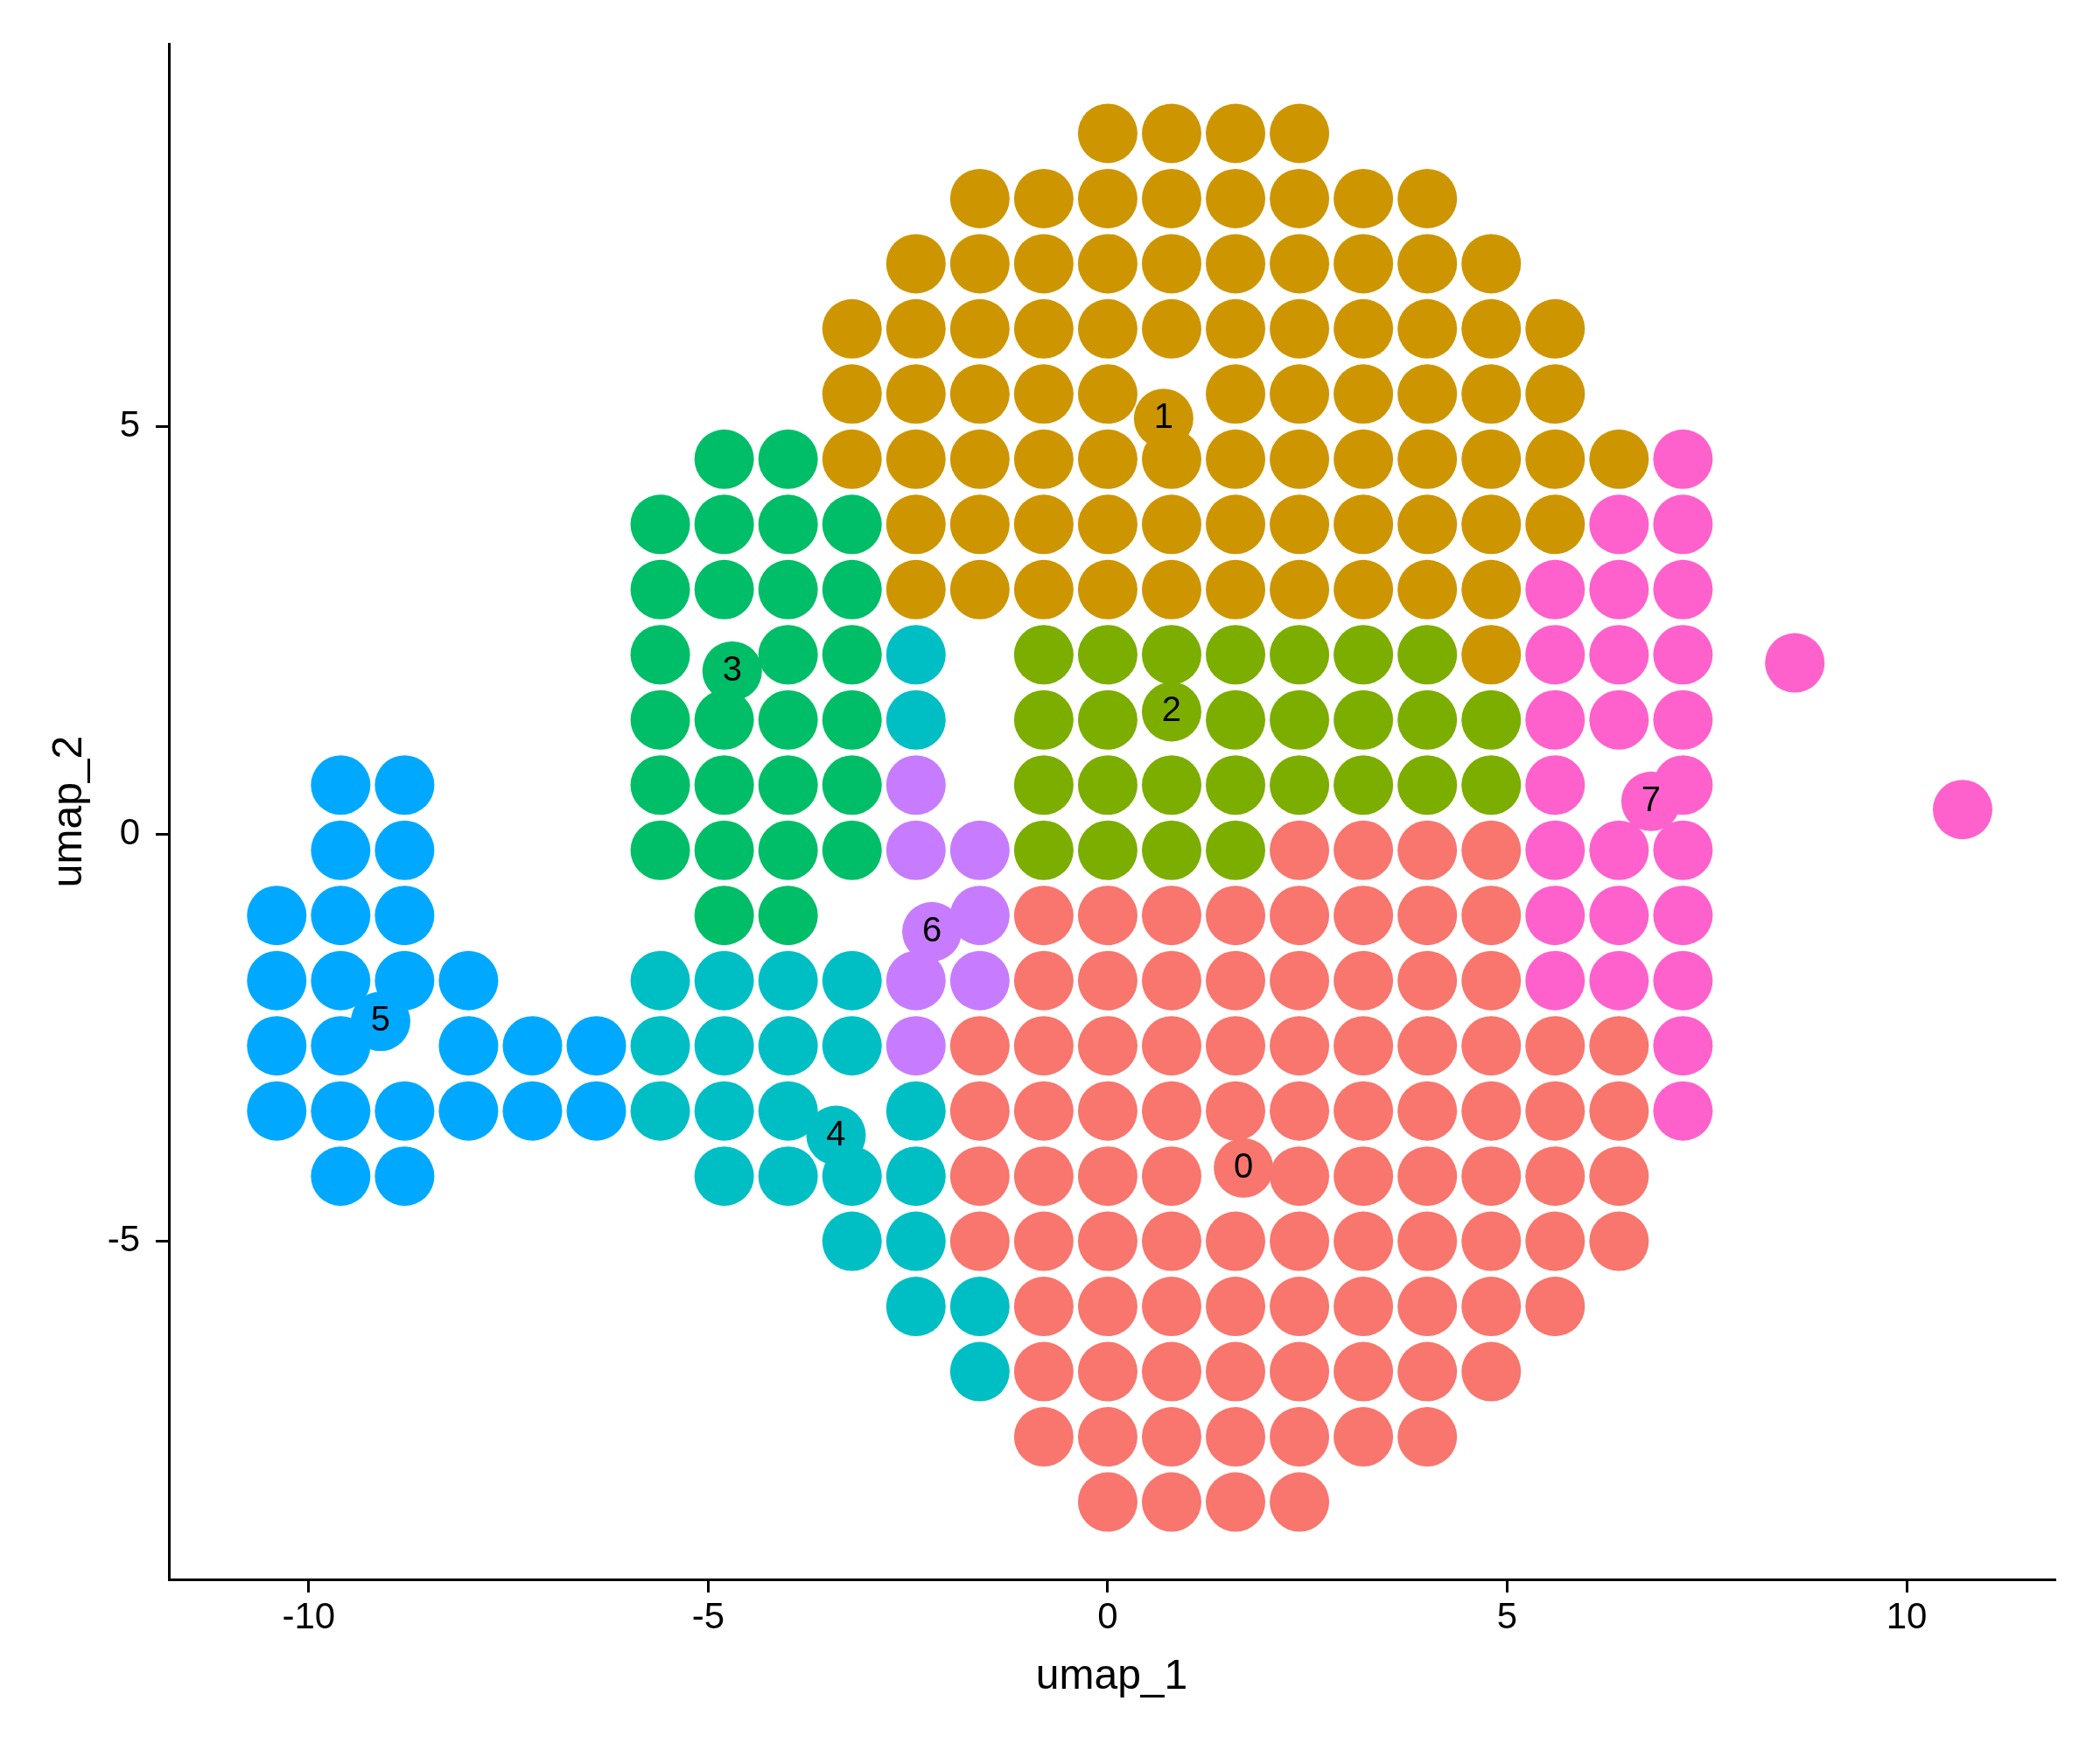  What do you see at coordinates (380, 1019) in the screenshot?
I see `annotation: 5` at bounding box center [380, 1019].